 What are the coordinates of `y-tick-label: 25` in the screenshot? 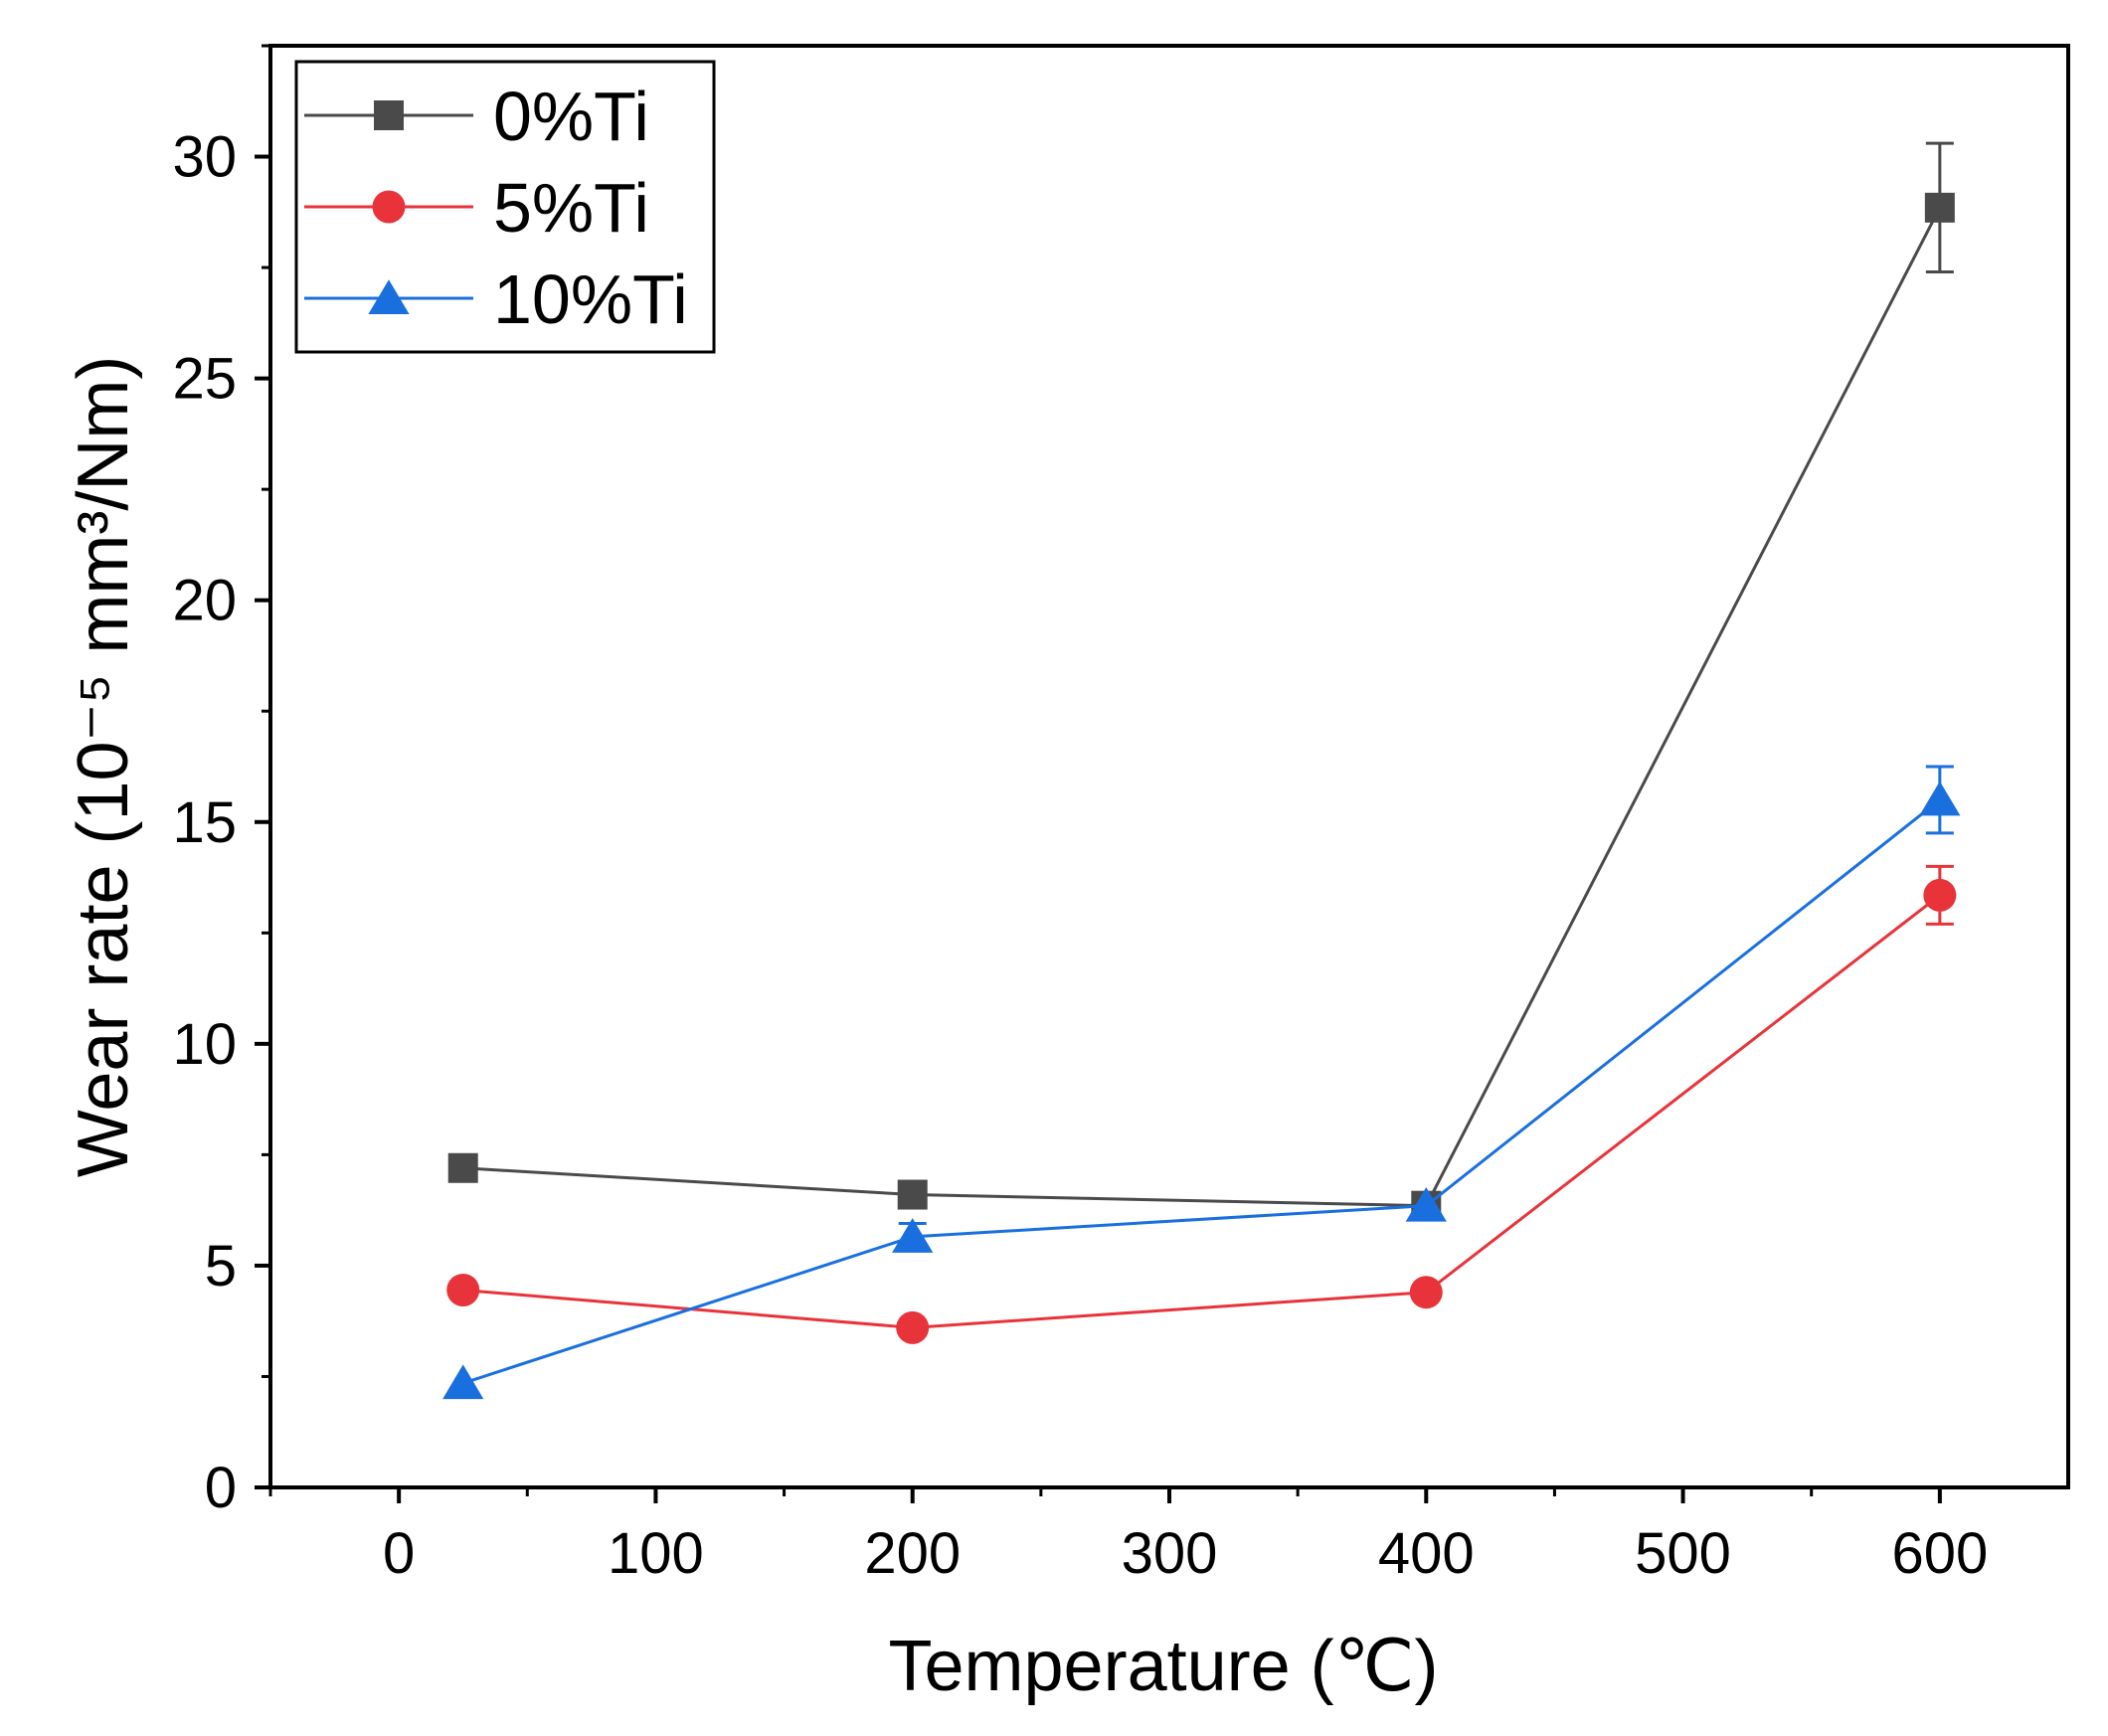 It's located at (204, 380).